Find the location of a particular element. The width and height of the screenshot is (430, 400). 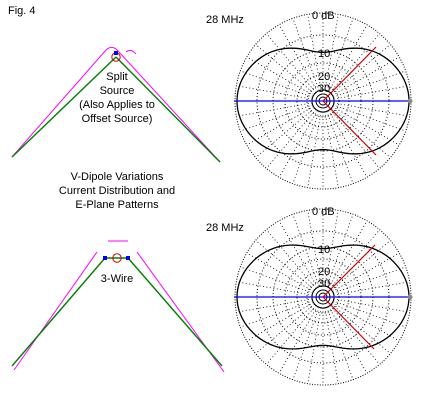

bottom-left-junction is located at coordinates (105, 258).